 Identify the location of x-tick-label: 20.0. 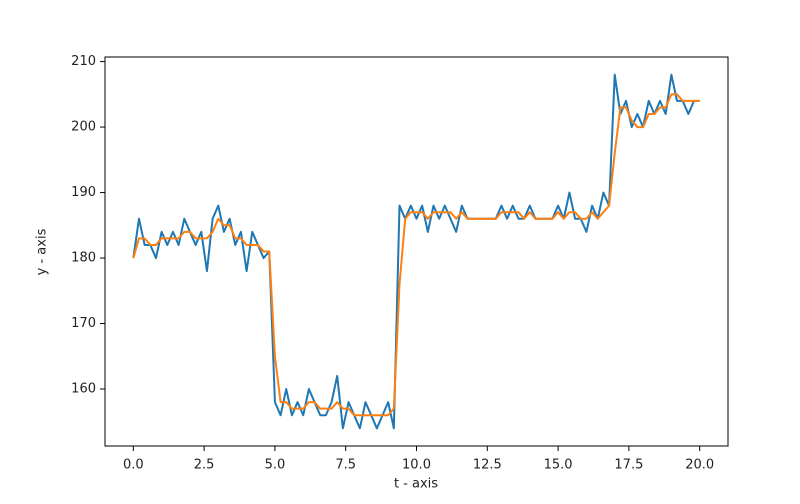
(699, 465).